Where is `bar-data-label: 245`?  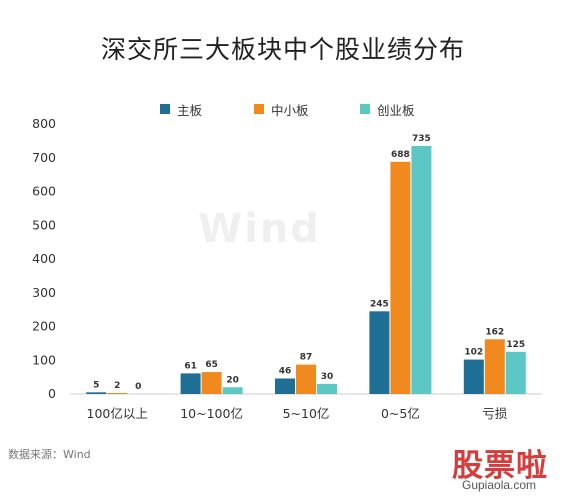 bar-data-label: 245 is located at coordinates (379, 304).